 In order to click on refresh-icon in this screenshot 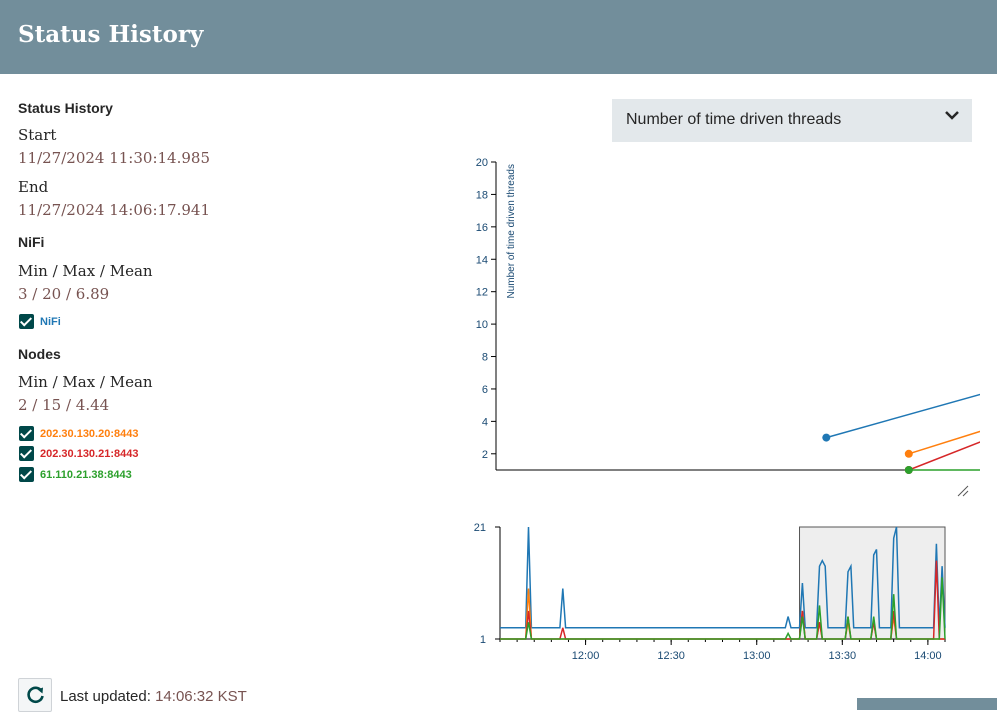, I will do `click(35, 695)`.